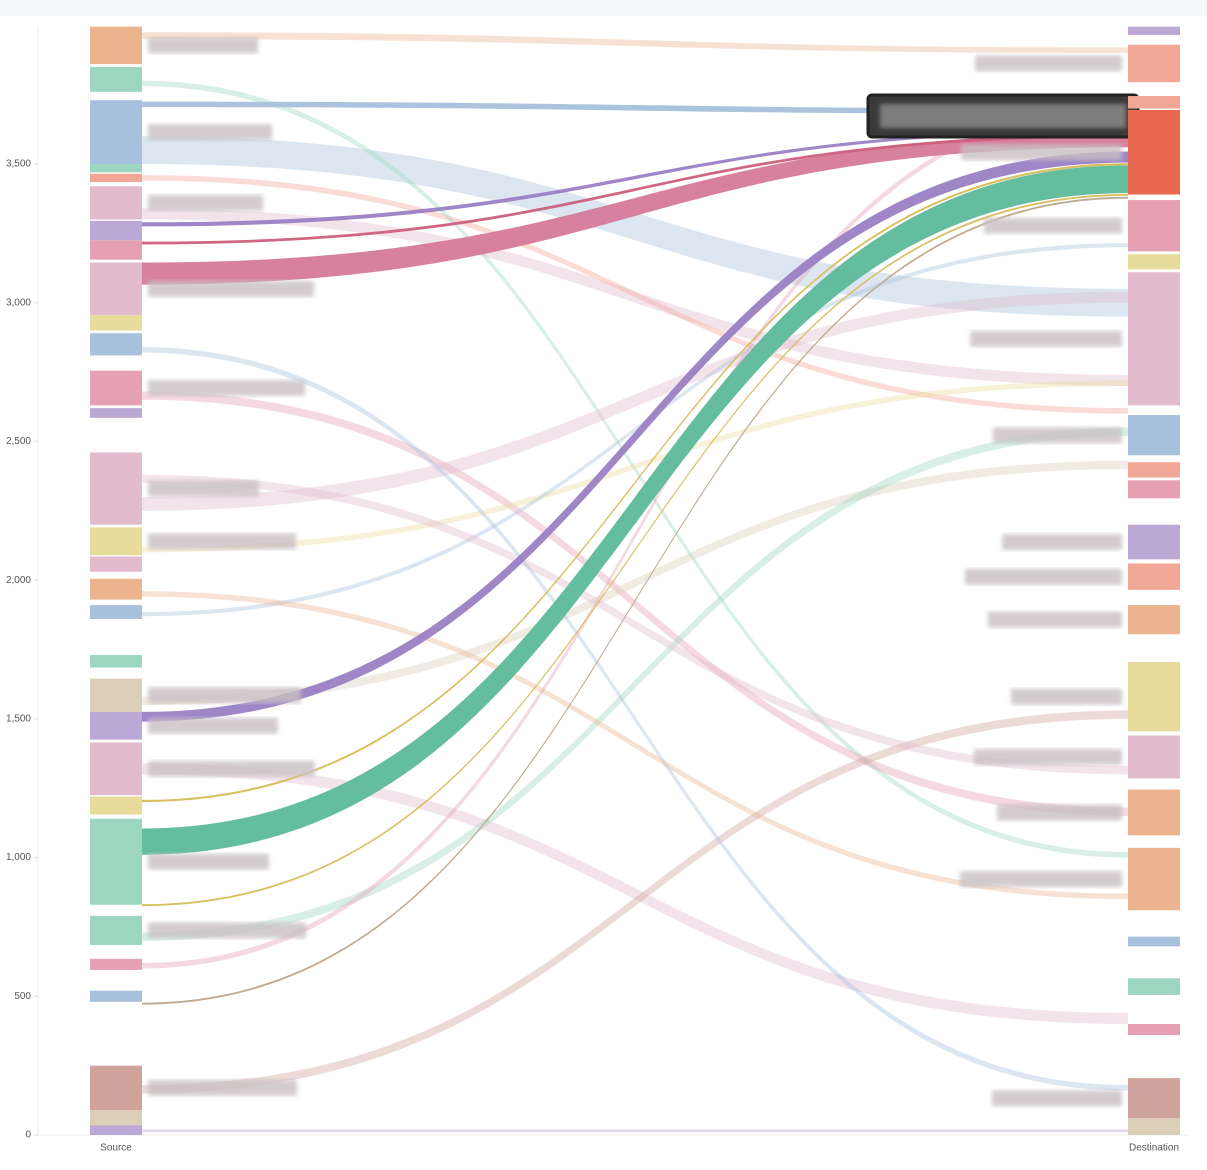  What do you see at coordinates (22, 996) in the screenshot?
I see `y-tick-label: 500` at bounding box center [22, 996].